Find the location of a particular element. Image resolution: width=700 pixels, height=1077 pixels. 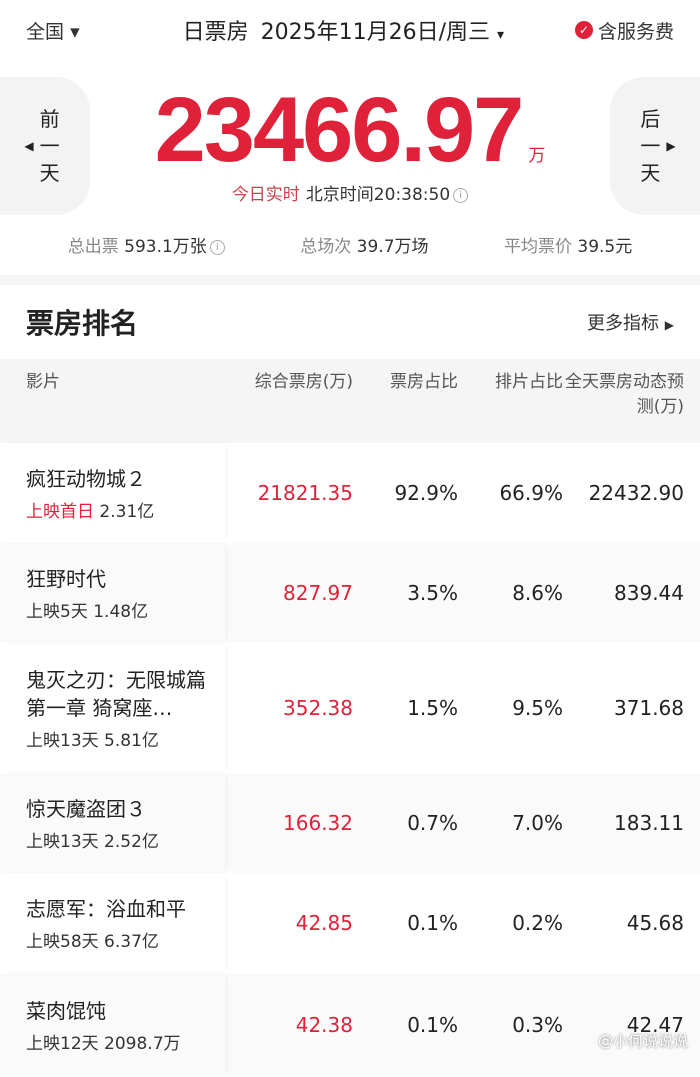

schedule-share: 0.2% is located at coordinates (537, 923).